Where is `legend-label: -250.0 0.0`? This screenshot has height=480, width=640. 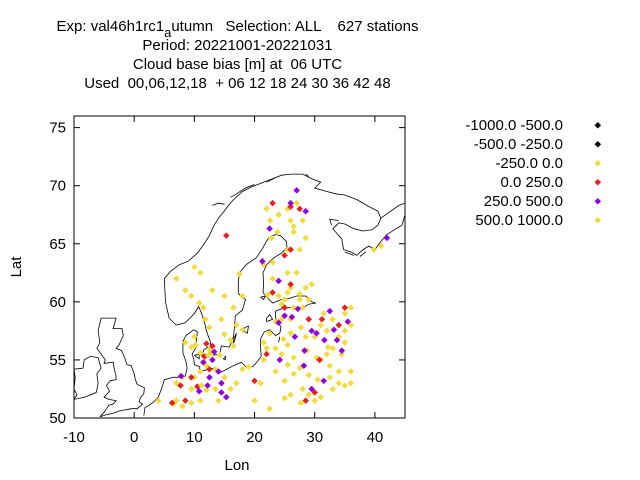 legend-label: -250.0 0.0 is located at coordinates (529, 163).